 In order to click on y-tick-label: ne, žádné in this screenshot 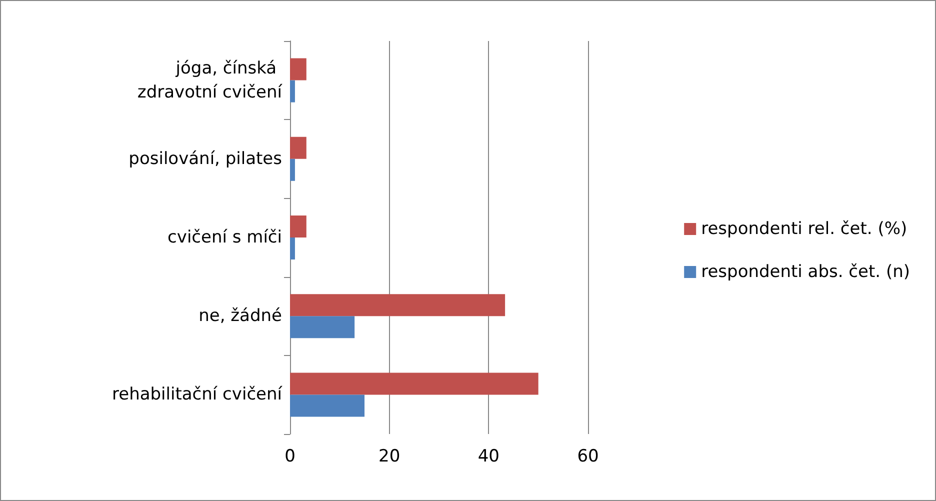, I will do `click(240, 316)`.